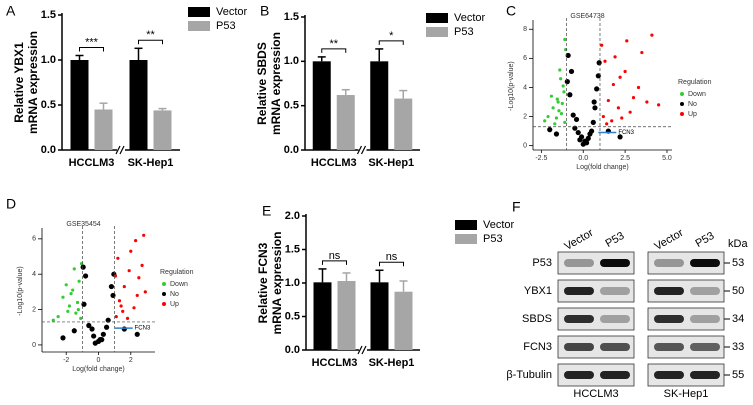 This screenshot has width=753, height=405. What do you see at coordinates (542, 263) in the screenshot?
I see `row-label: P53` at bounding box center [542, 263].